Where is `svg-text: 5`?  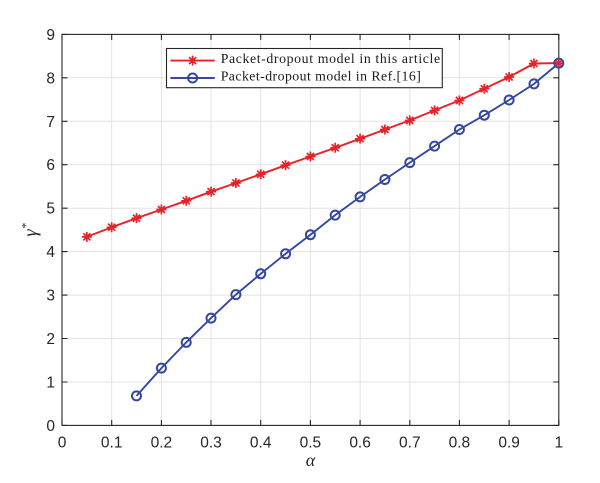
svg-text: 5 is located at coordinates (50, 209).